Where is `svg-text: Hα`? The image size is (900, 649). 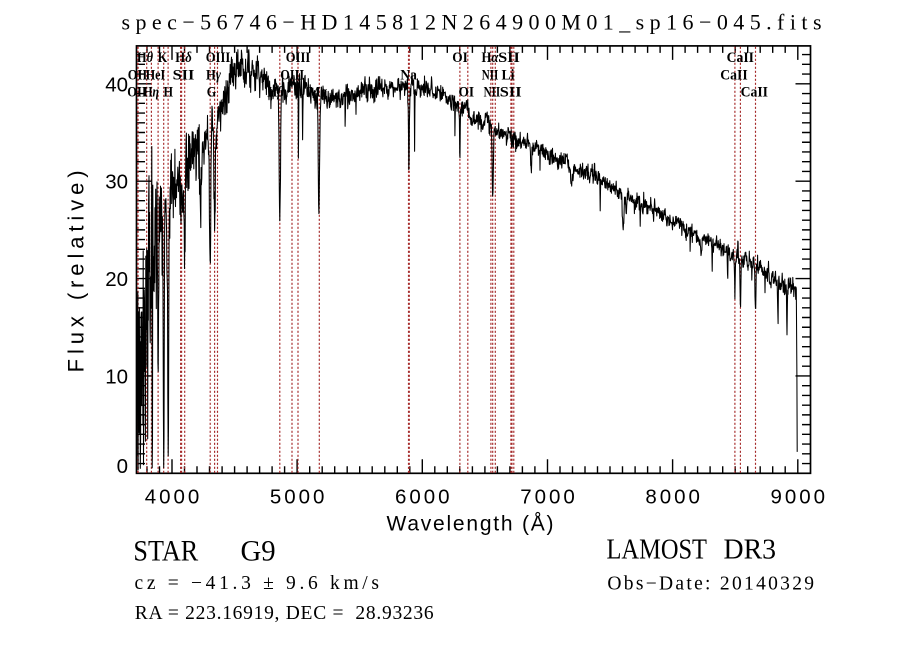
svg-text: Hα is located at coordinates (491, 58).